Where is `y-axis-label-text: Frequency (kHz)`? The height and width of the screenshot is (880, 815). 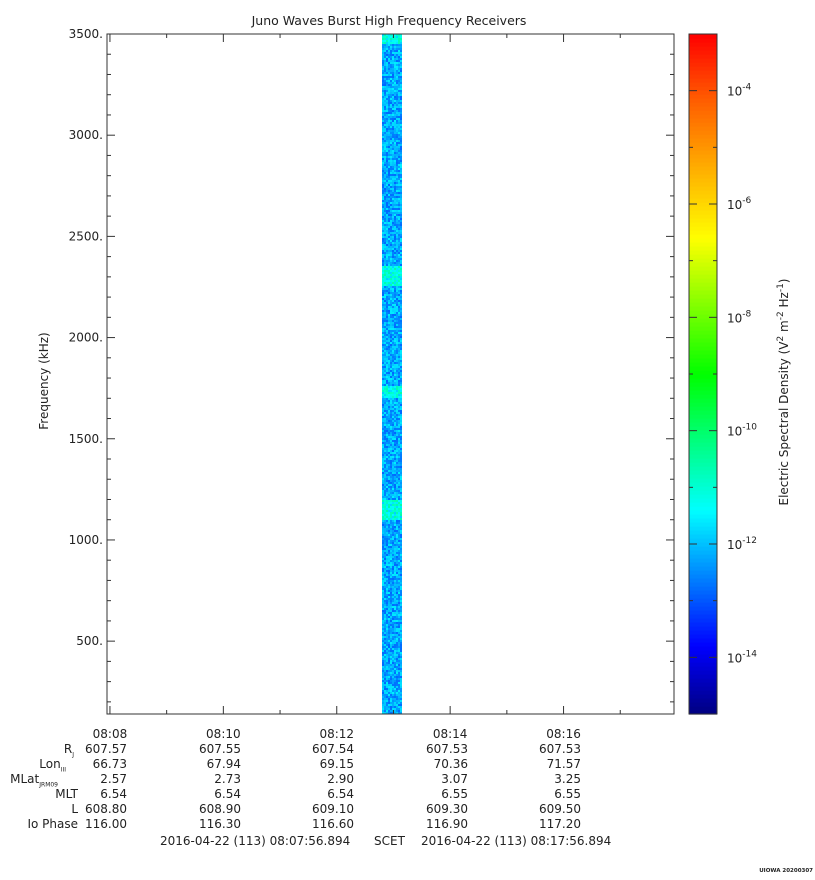 y-axis-label-text: Frequency (kHz) is located at coordinates (44, 380).